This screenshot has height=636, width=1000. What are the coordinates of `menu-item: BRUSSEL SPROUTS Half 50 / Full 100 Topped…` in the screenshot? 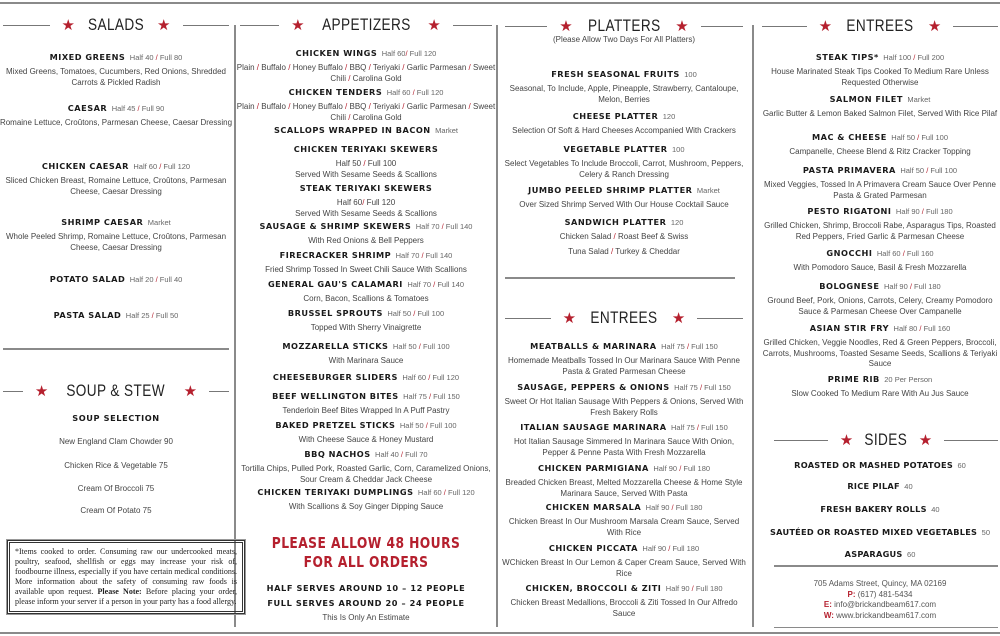 It's located at (366, 318).